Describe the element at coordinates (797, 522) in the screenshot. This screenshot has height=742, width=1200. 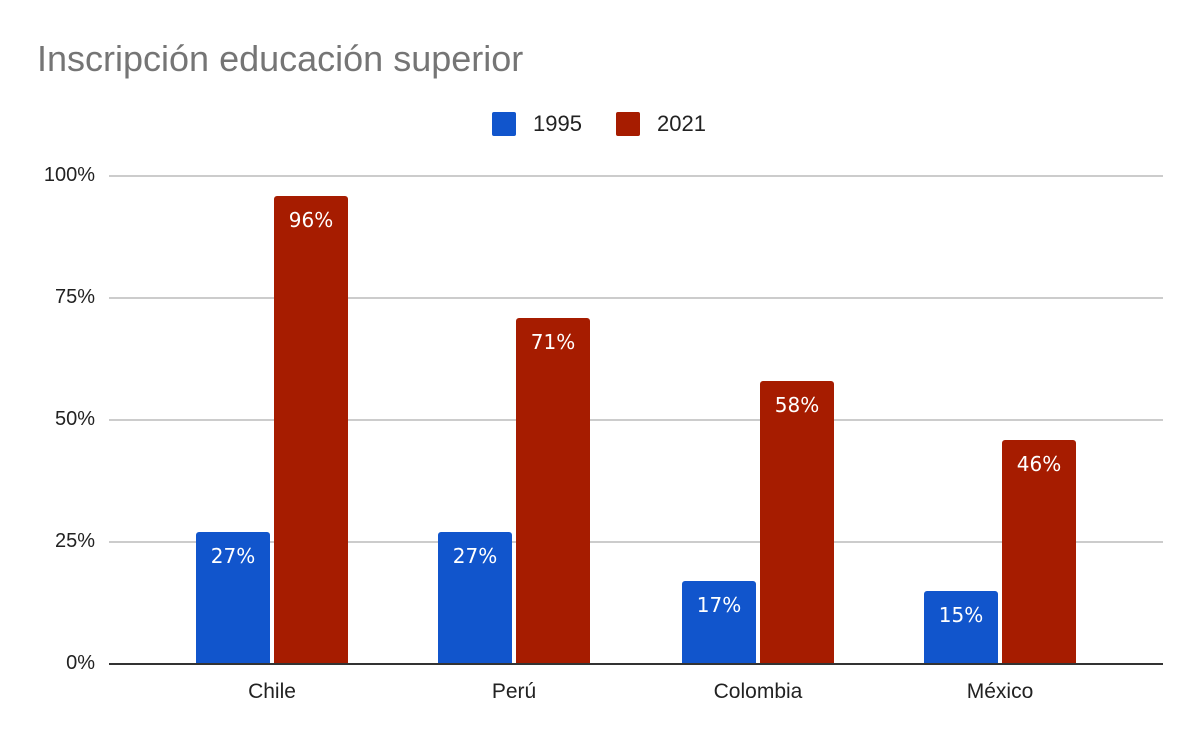
I see `bar-colombia-2021: 58%` at that location.